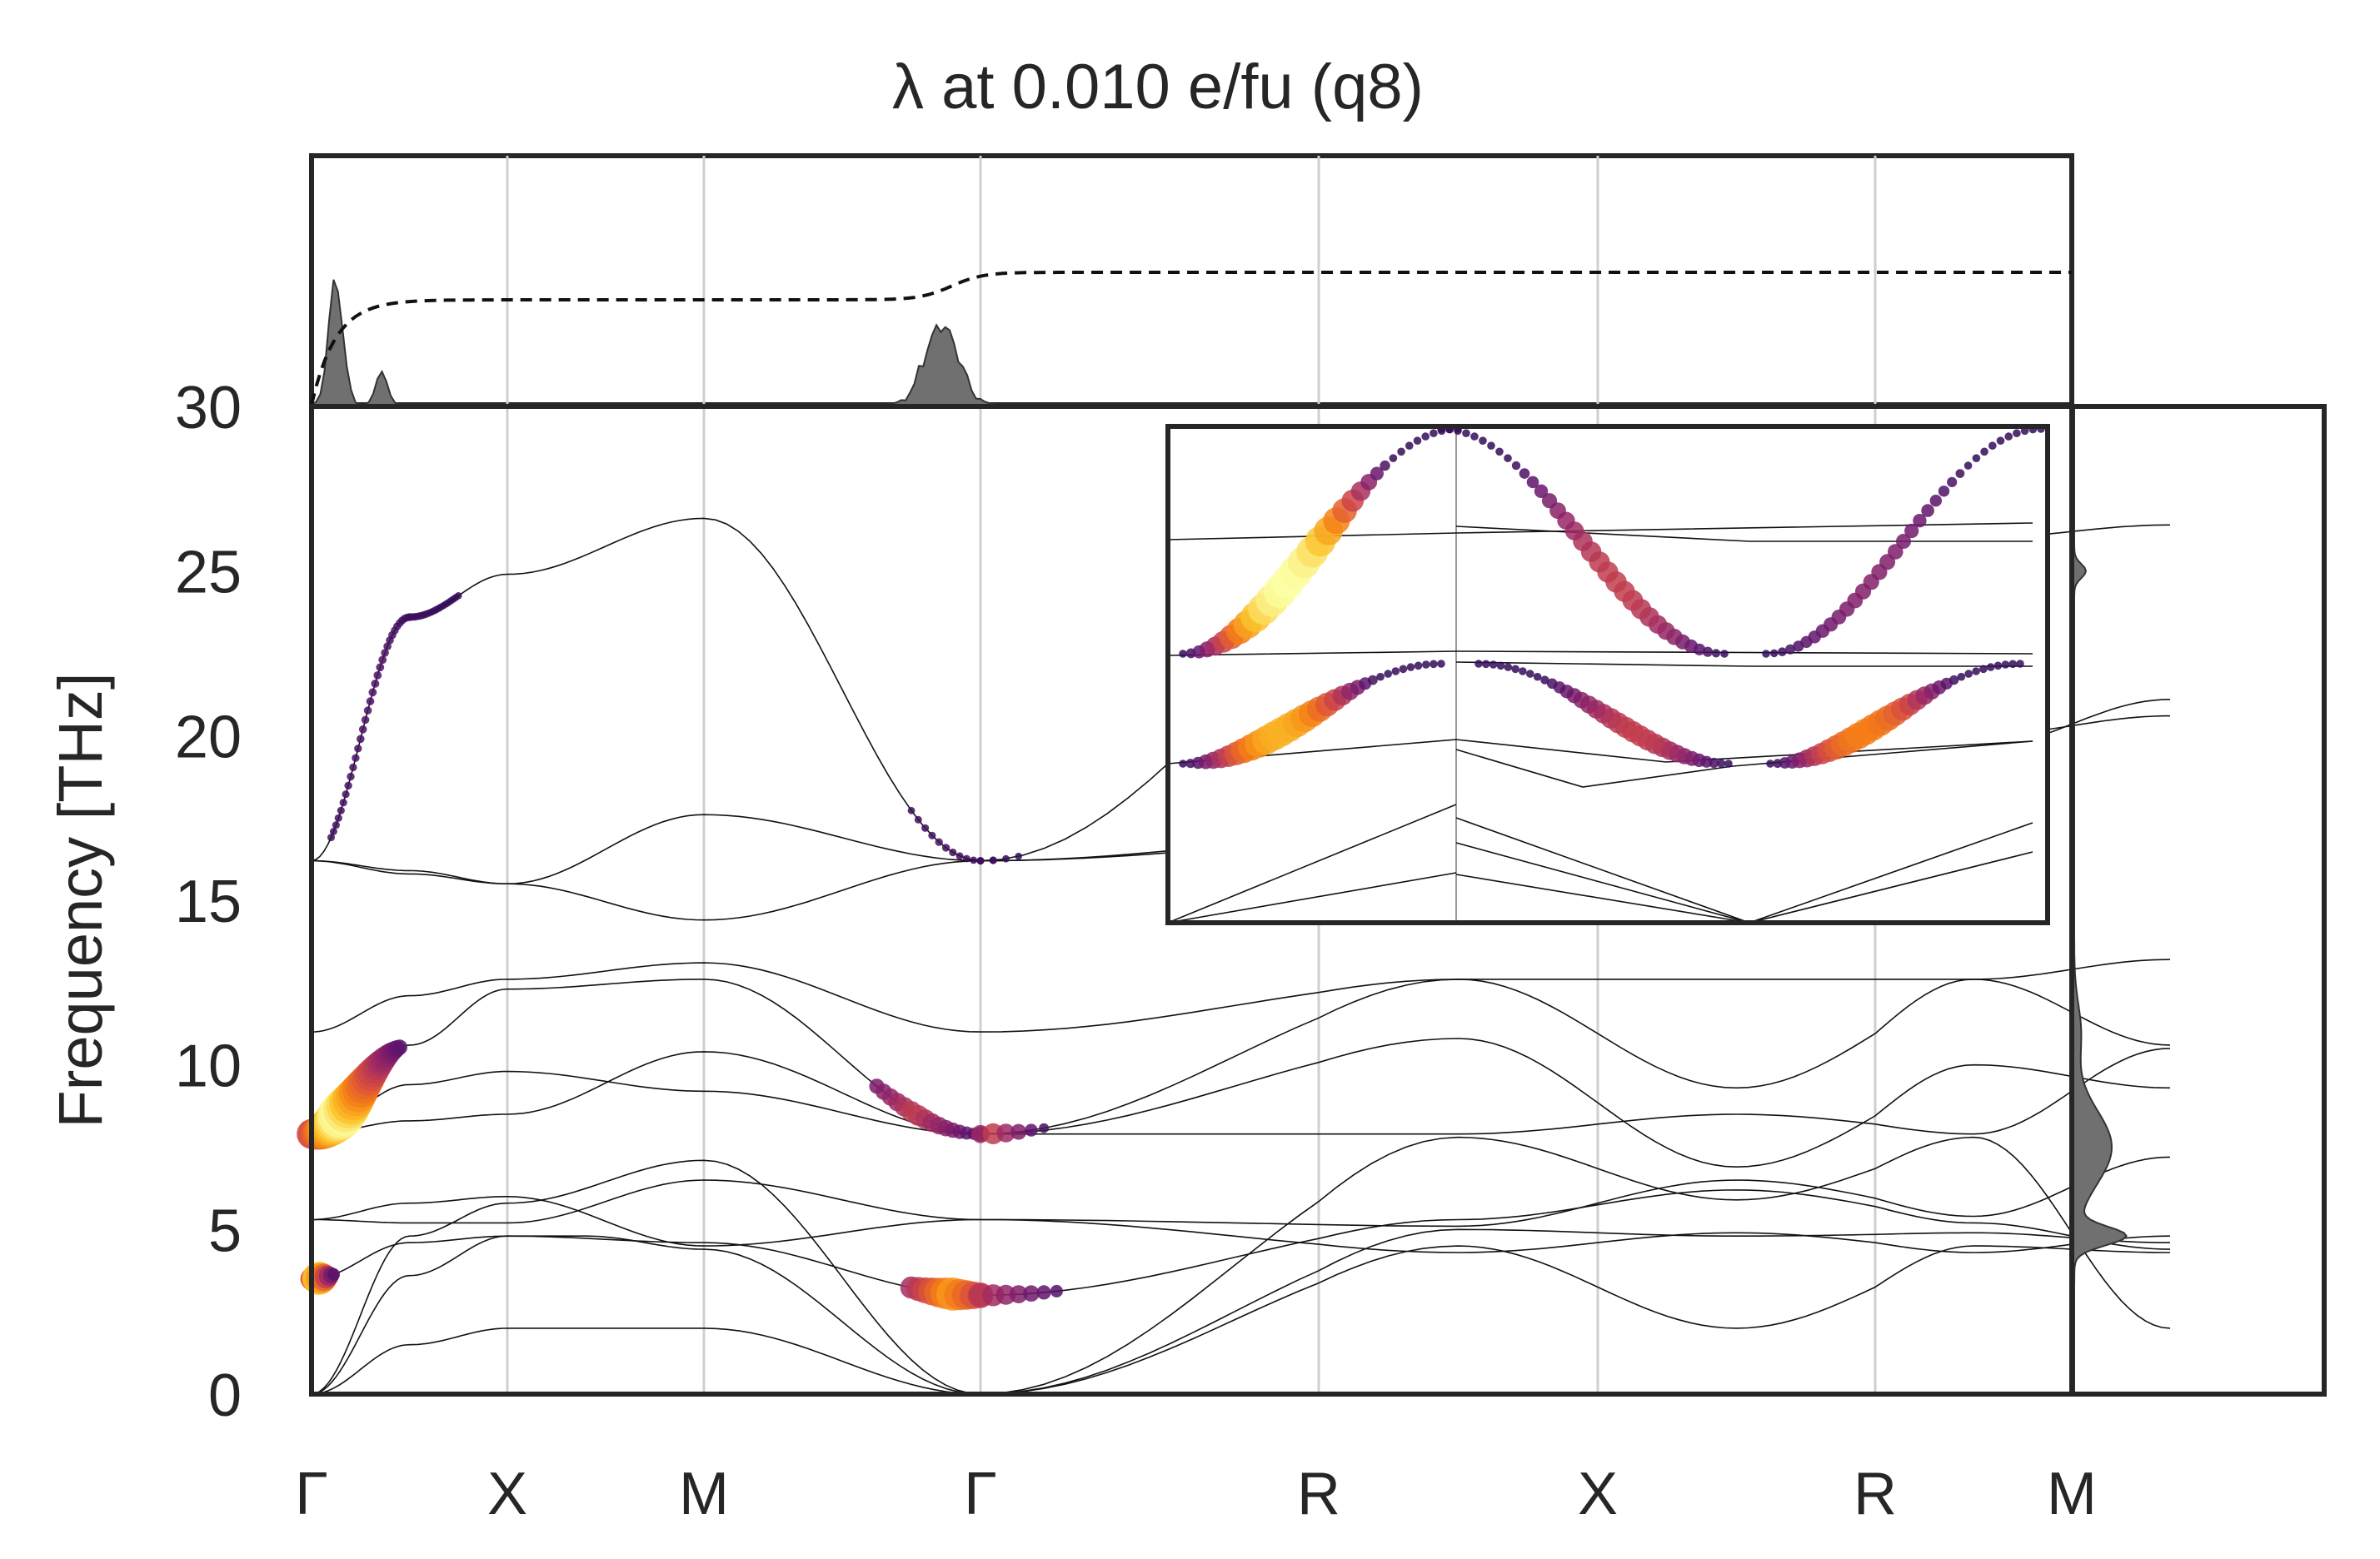 The height and width of the screenshot is (1559, 2380). What do you see at coordinates (208, 1067) in the screenshot?
I see `y-tick-label: 10` at bounding box center [208, 1067].